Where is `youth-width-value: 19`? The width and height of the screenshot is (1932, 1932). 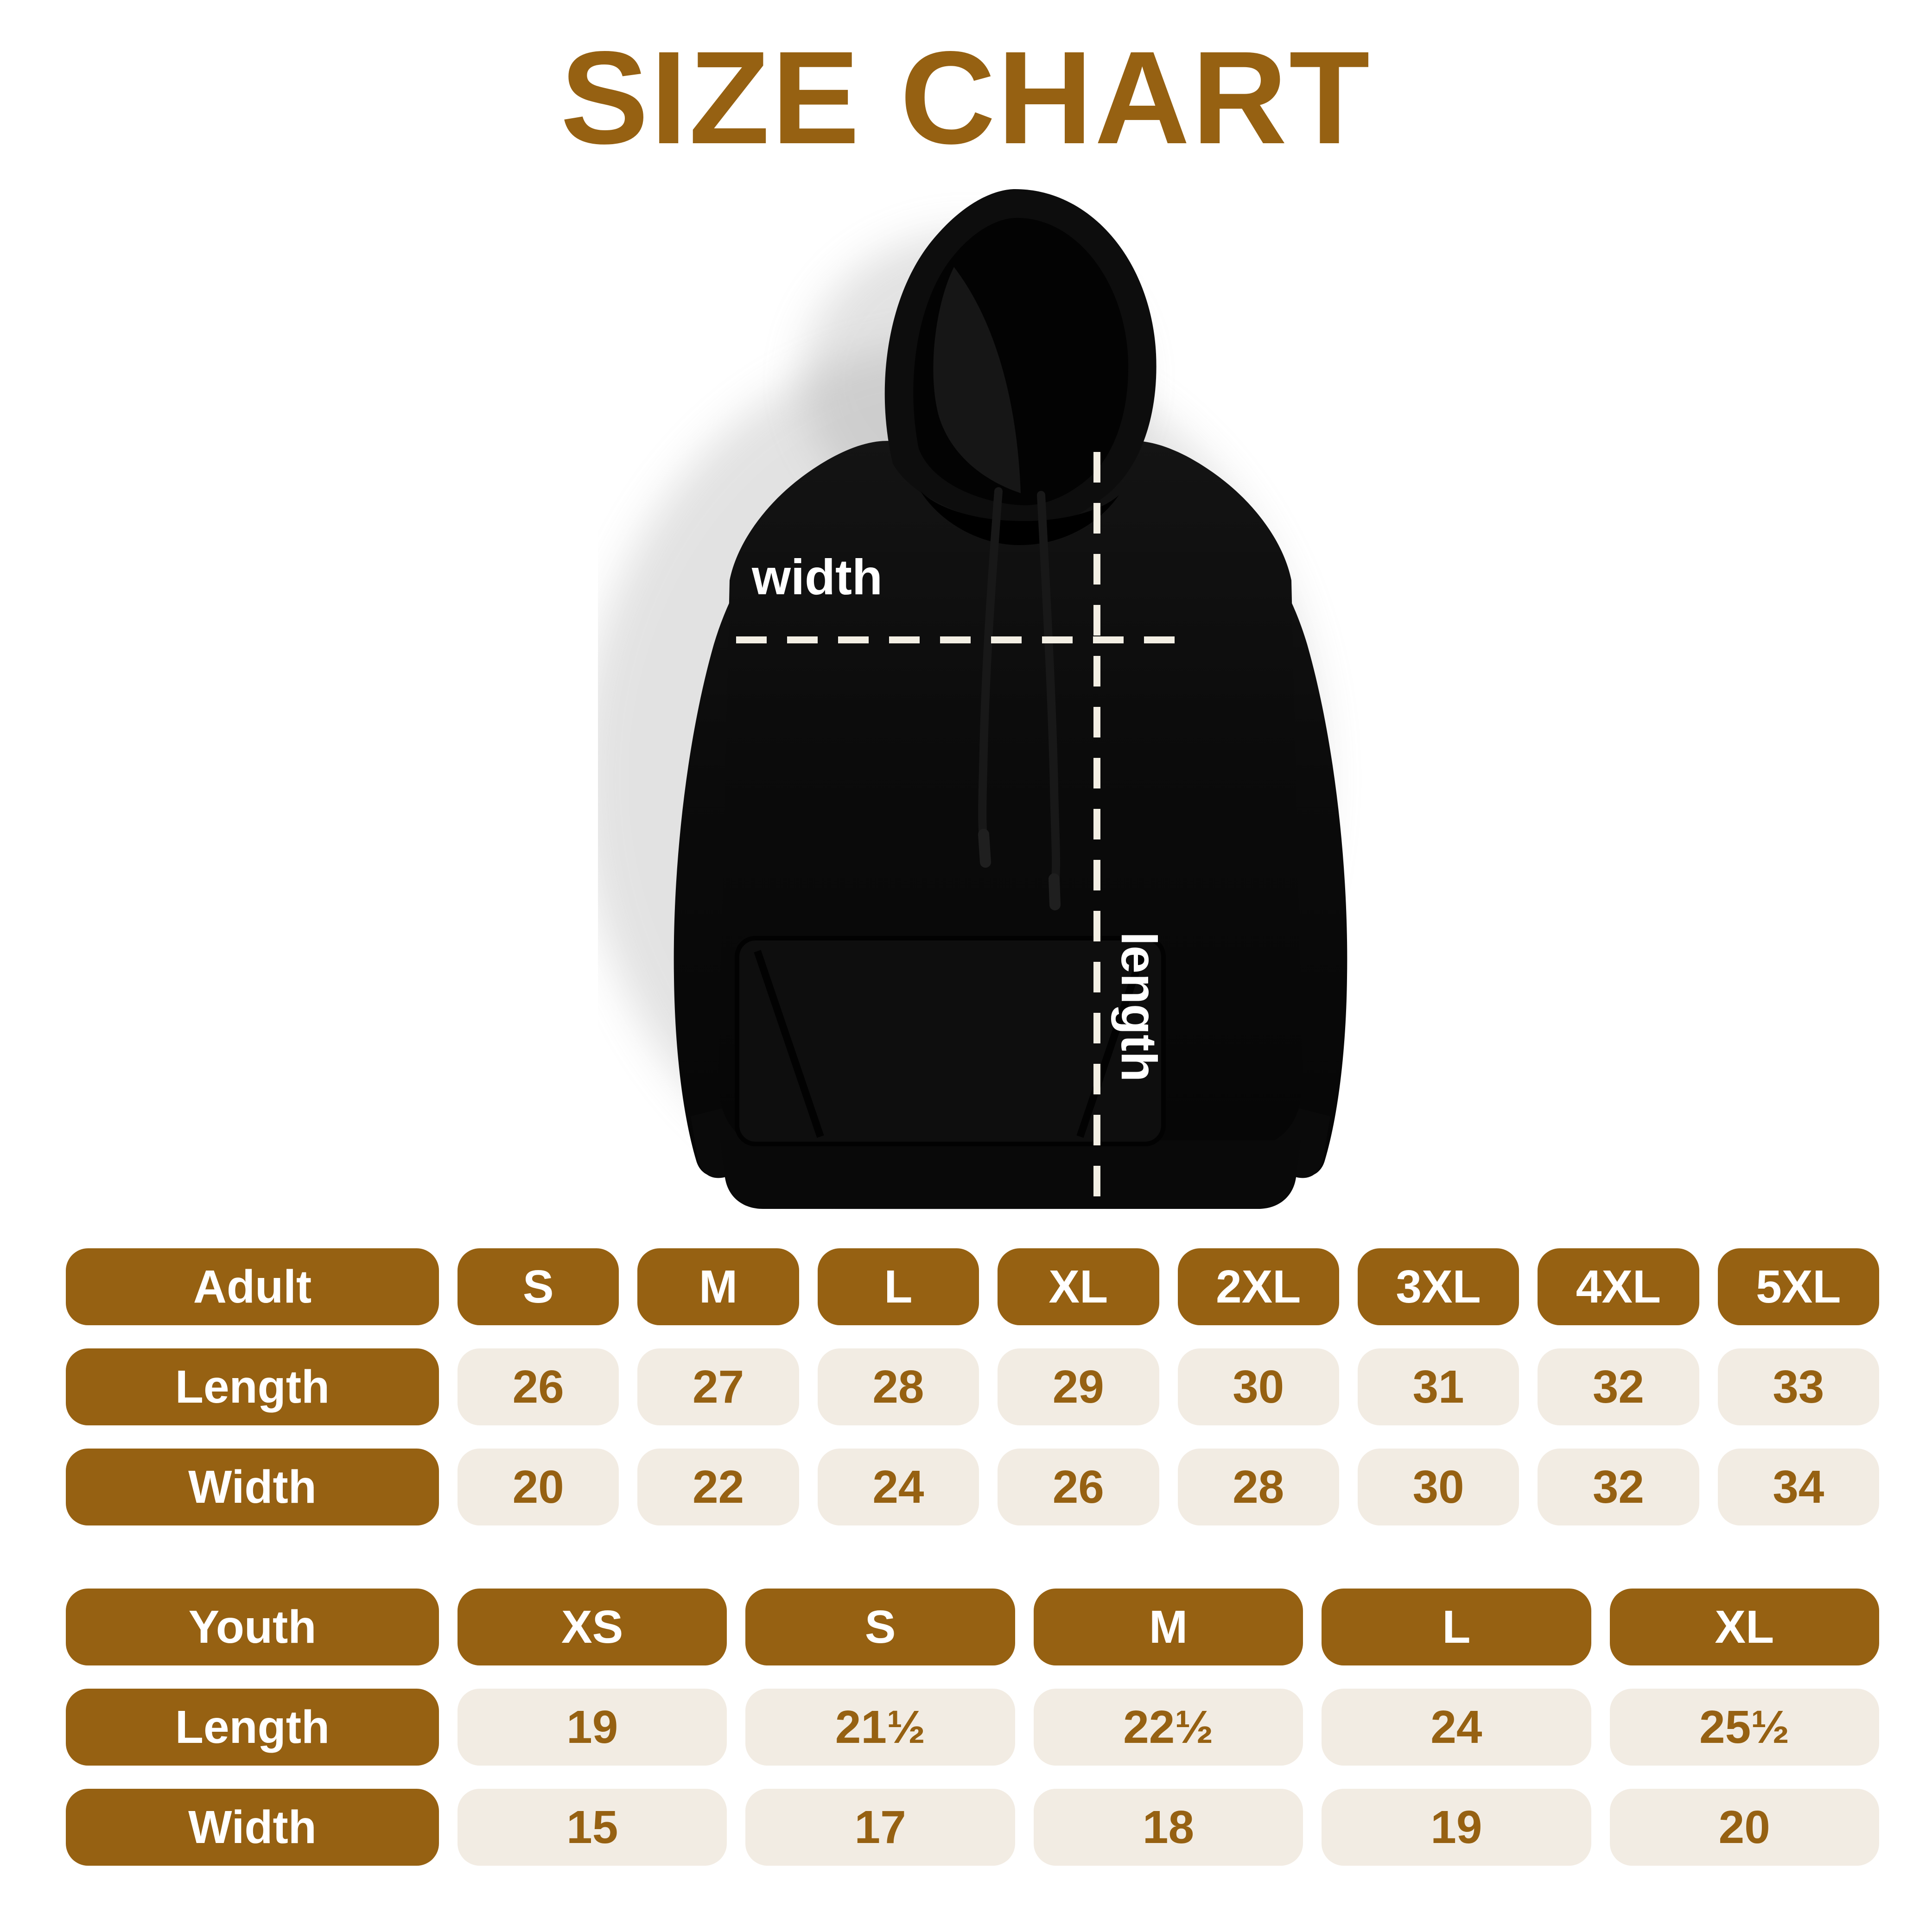
youth-width-value: 19 is located at coordinates (1456, 1827).